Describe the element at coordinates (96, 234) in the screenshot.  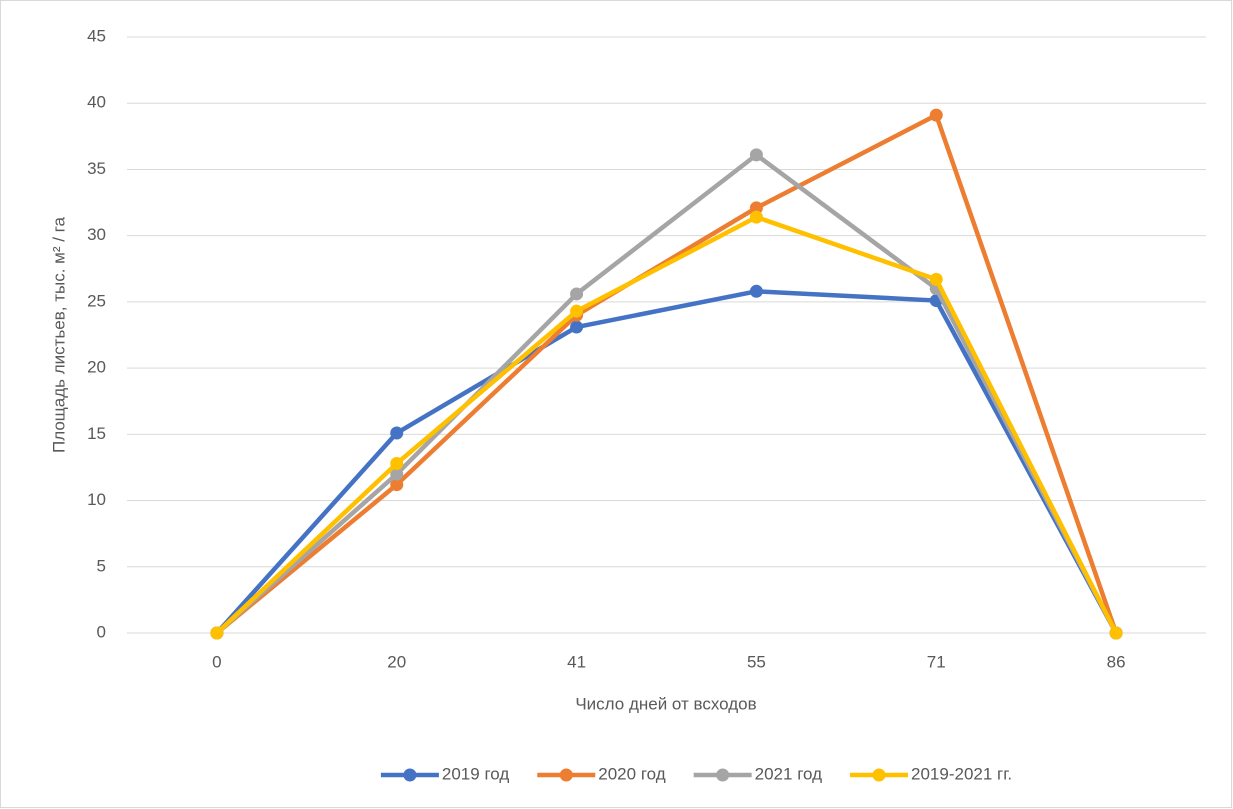
I see `y-tick-label: 30` at that location.